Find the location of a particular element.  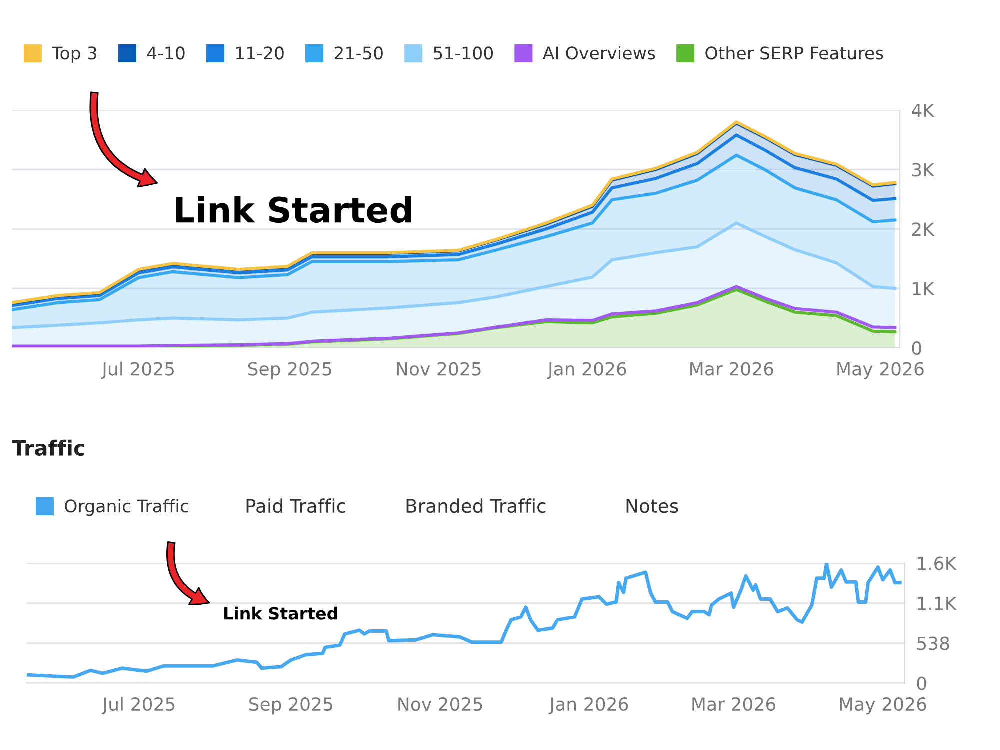

y-tick-label: 2K is located at coordinates (923, 229).